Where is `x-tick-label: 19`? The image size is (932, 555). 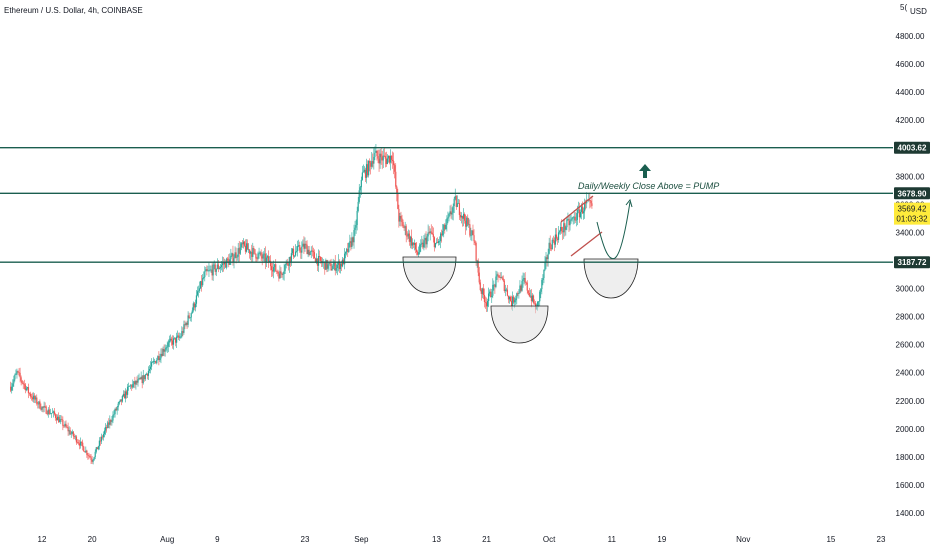
x-tick-label: 19 is located at coordinates (661, 539).